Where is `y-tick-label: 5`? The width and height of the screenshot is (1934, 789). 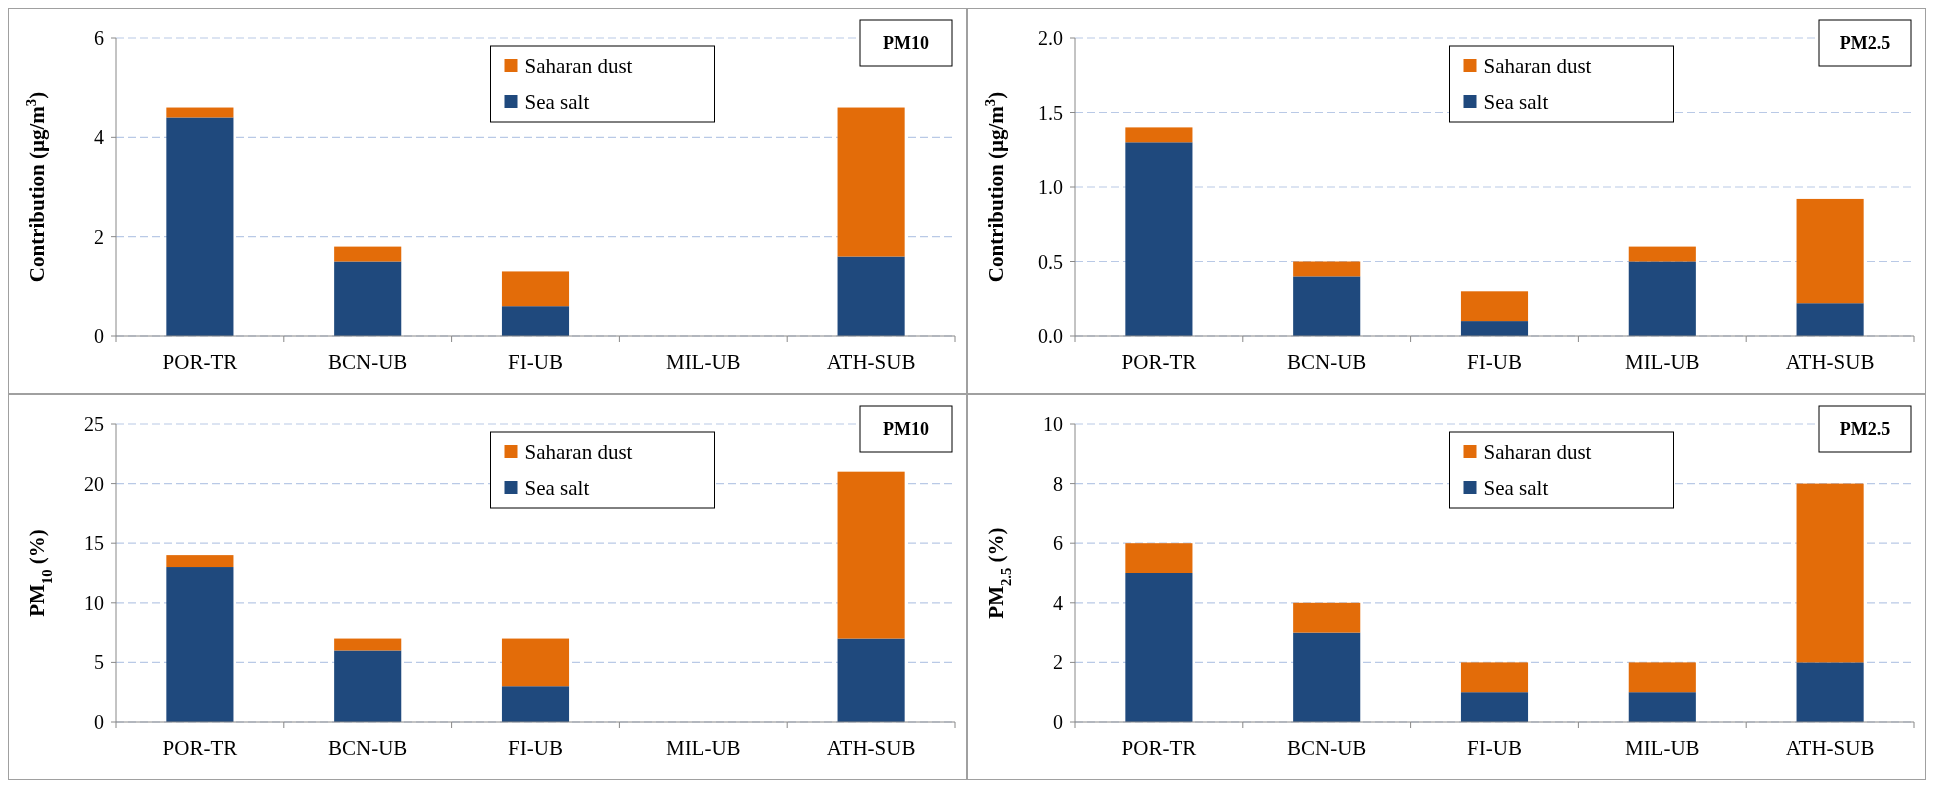
y-tick-label: 5 is located at coordinates (99, 662).